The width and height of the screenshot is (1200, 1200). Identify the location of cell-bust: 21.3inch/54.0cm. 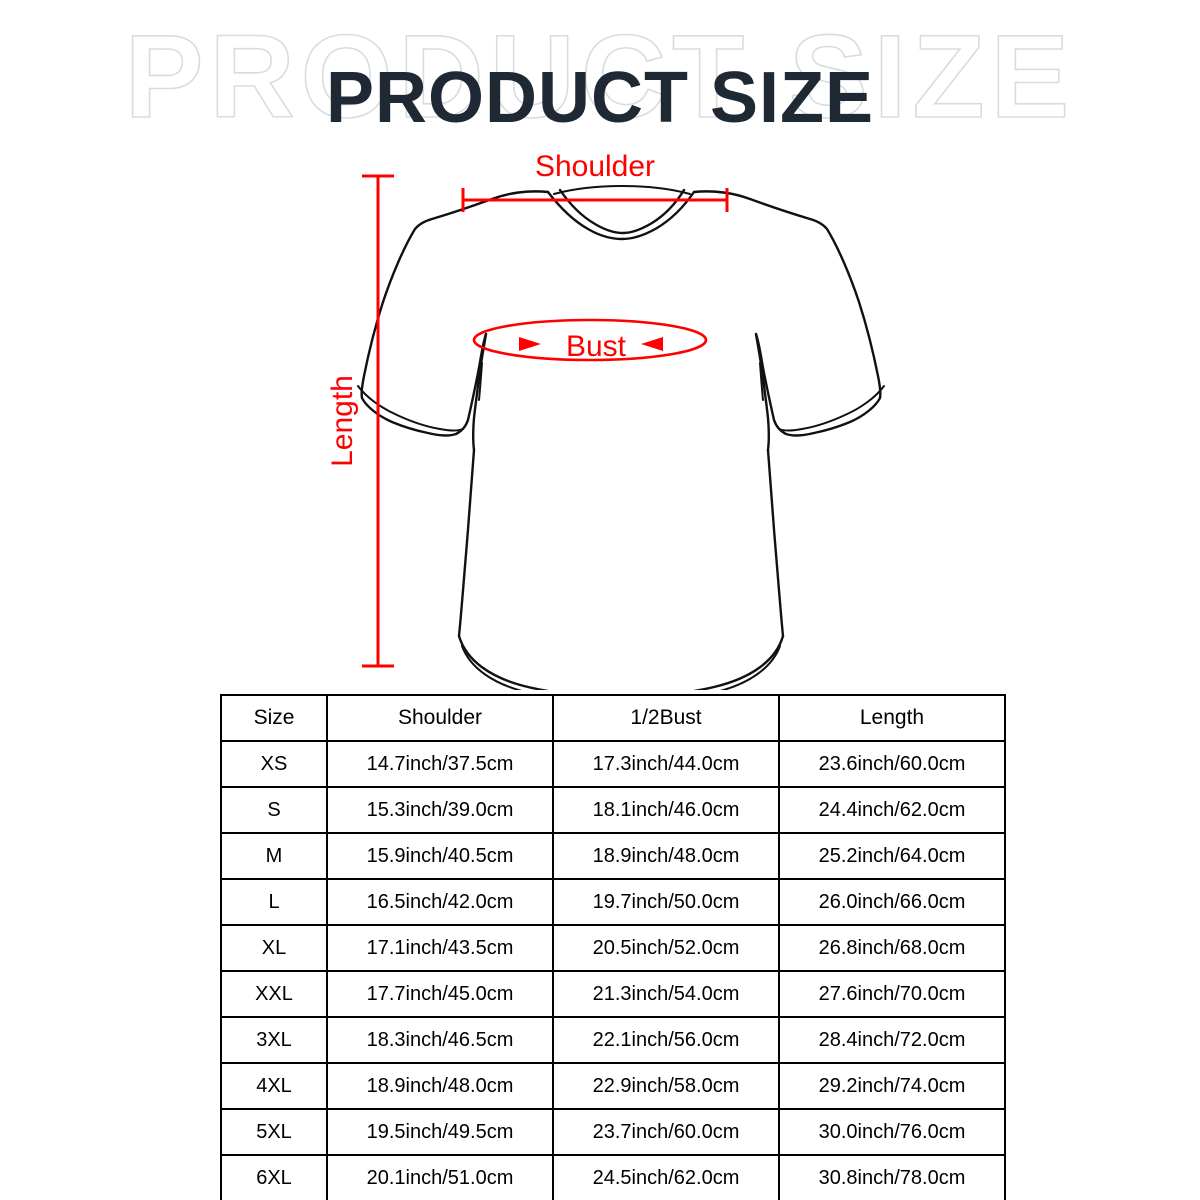
(666, 994).